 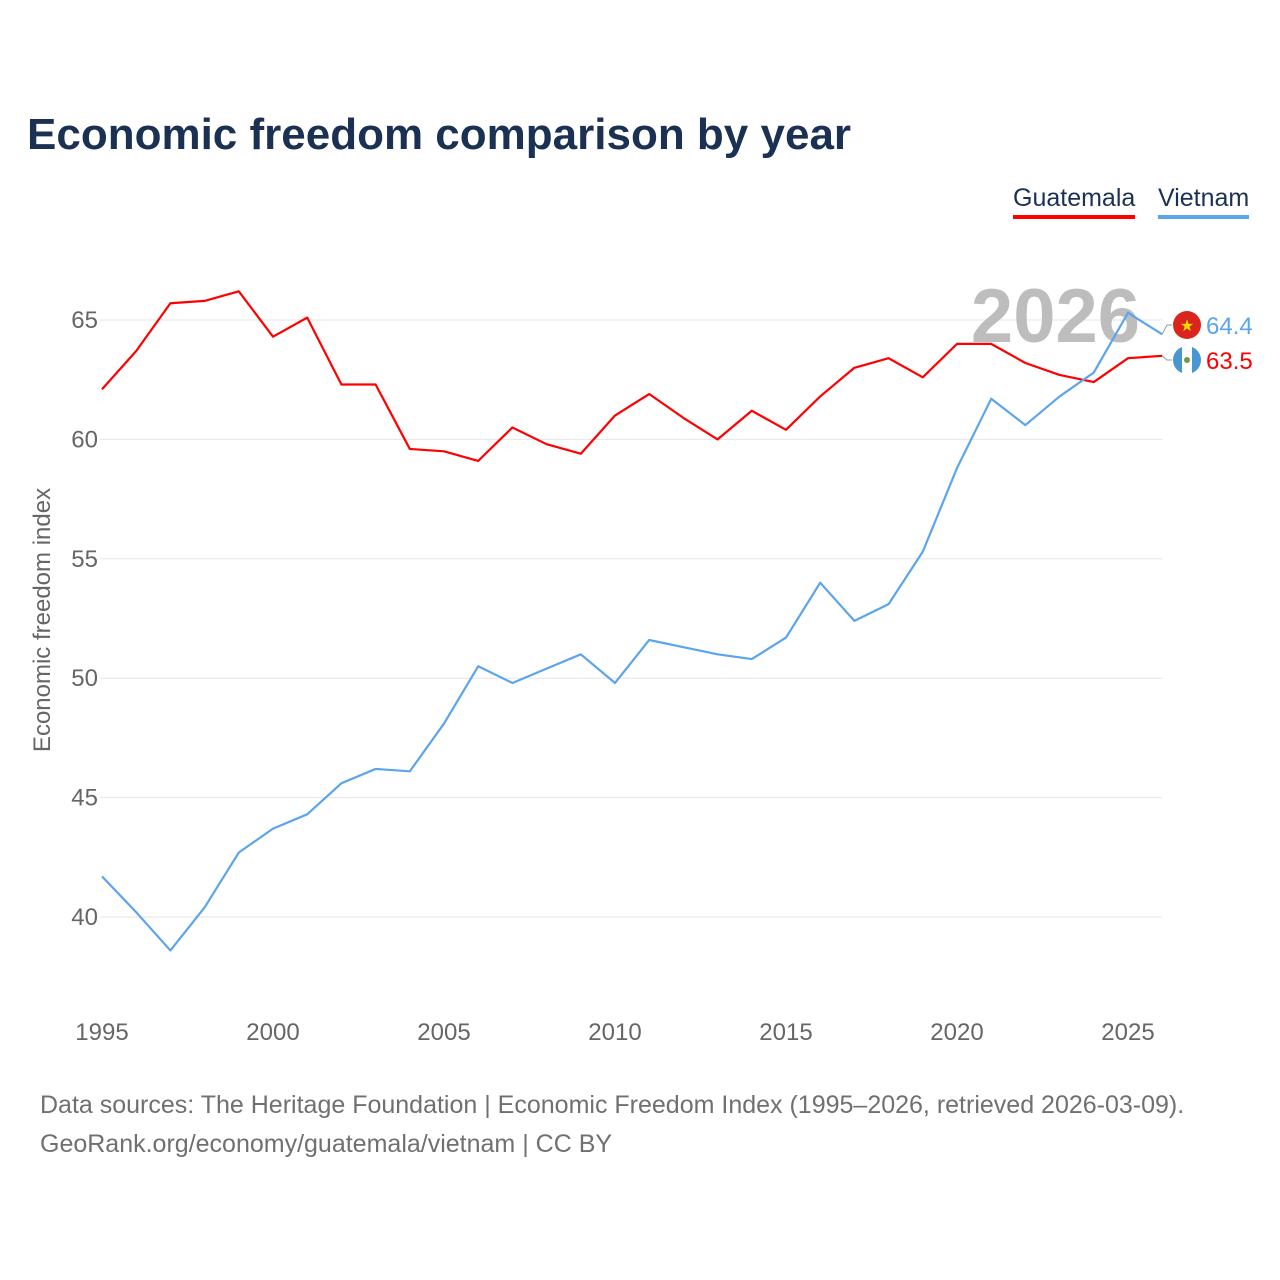 I want to click on x-tick-label: 2025, so click(x=1127, y=1032).